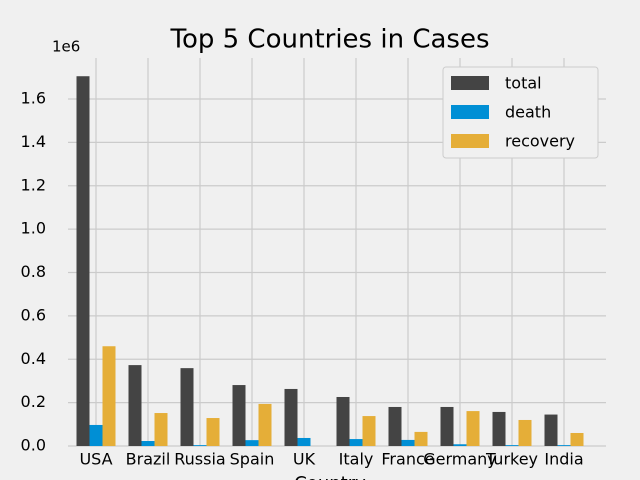  I want to click on x-tick-label: Italy, so click(356, 459).